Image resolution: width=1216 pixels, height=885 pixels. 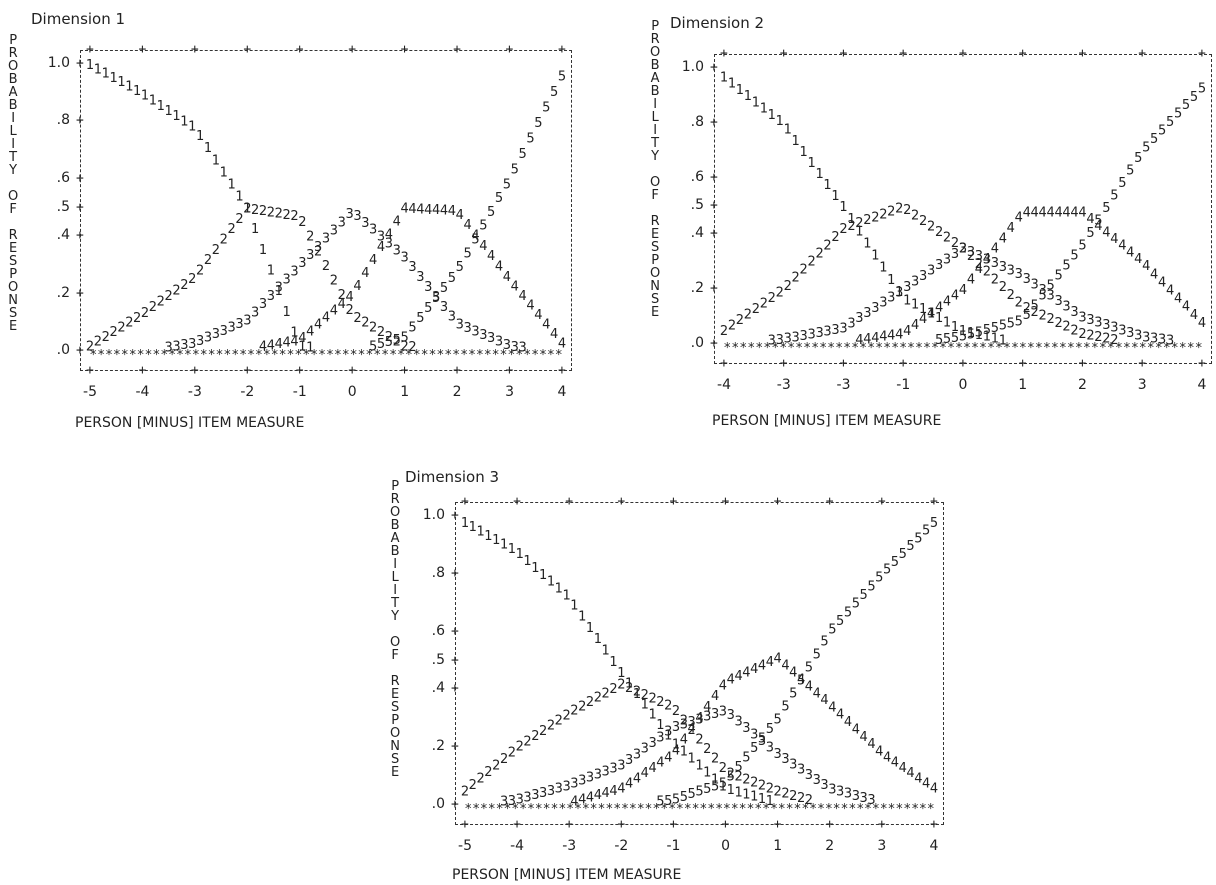 I want to click on y-axis-letter: A, so click(x=13, y=92).